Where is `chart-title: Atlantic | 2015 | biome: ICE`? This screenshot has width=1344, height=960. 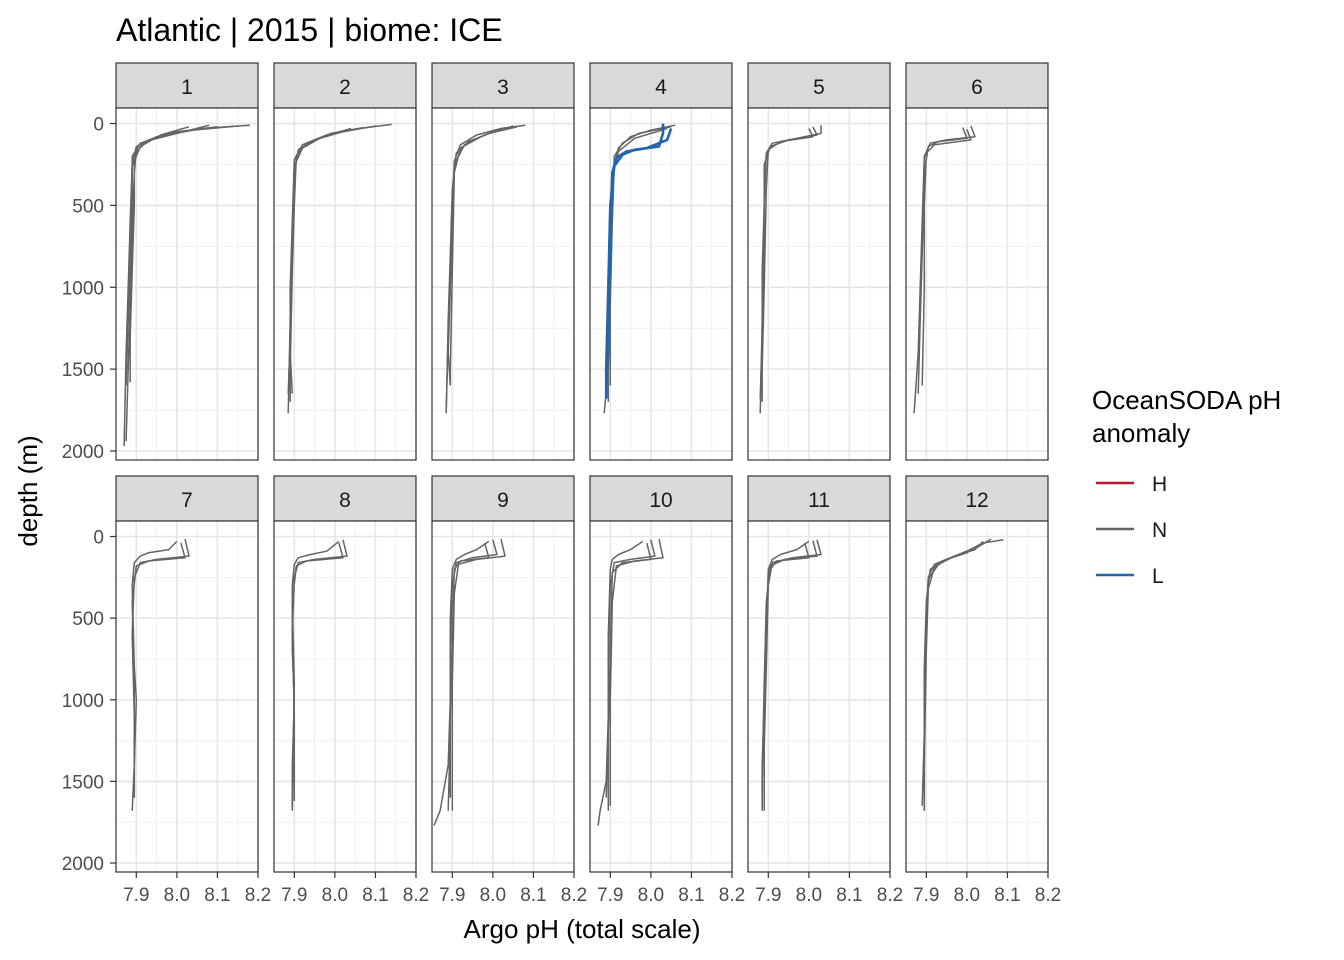 chart-title: Atlantic | 2015 | biome: ICE is located at coordinates (309, 30).